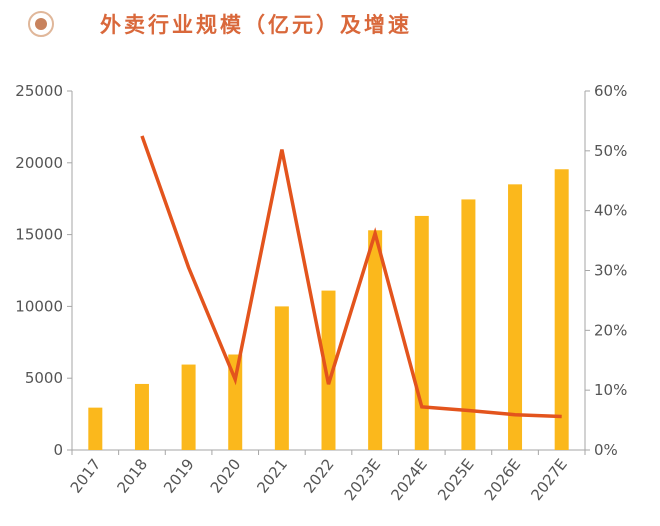 This screenshot has width=660, height=526. Describe the element at coordinates (606, 450) in the screenshot. I see `y-right-tick-label: 0%` at that location.